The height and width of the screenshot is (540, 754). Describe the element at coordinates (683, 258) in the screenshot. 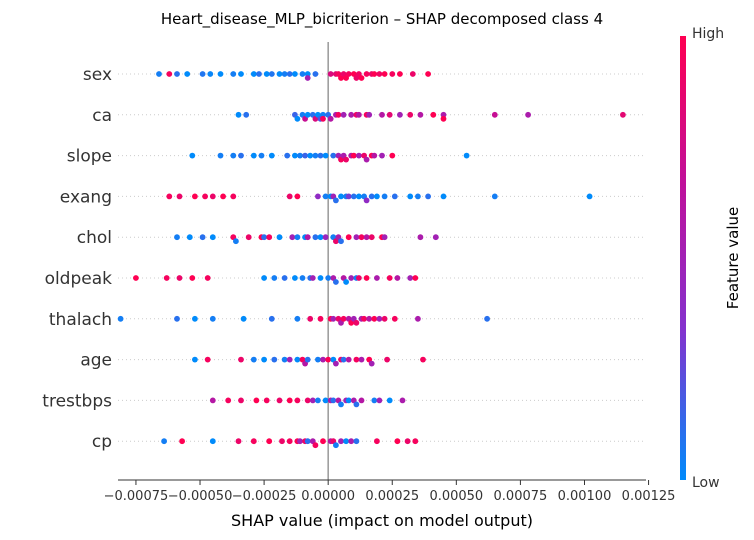

I see `colorbar` at that location.